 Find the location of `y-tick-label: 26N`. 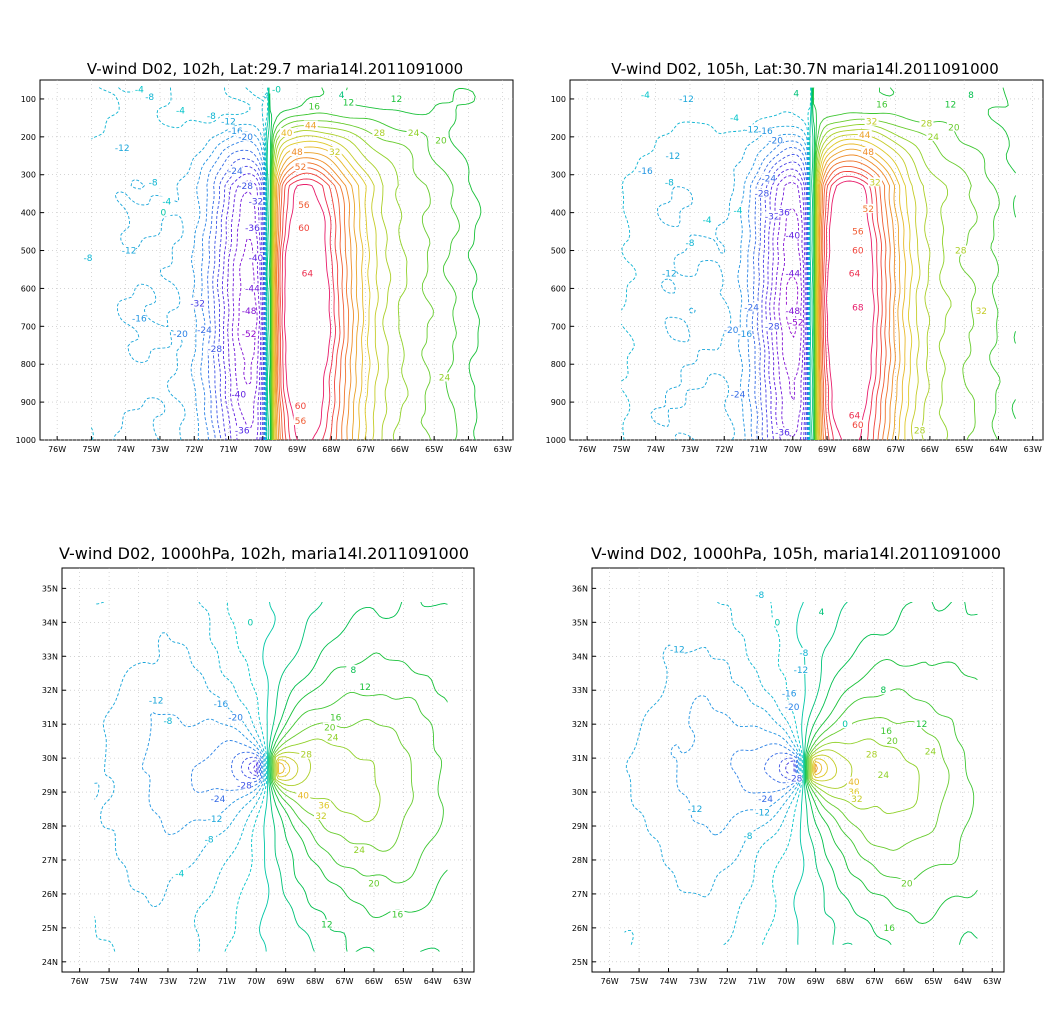

y-tick-label: 26N is located at coordinates (50, 894).